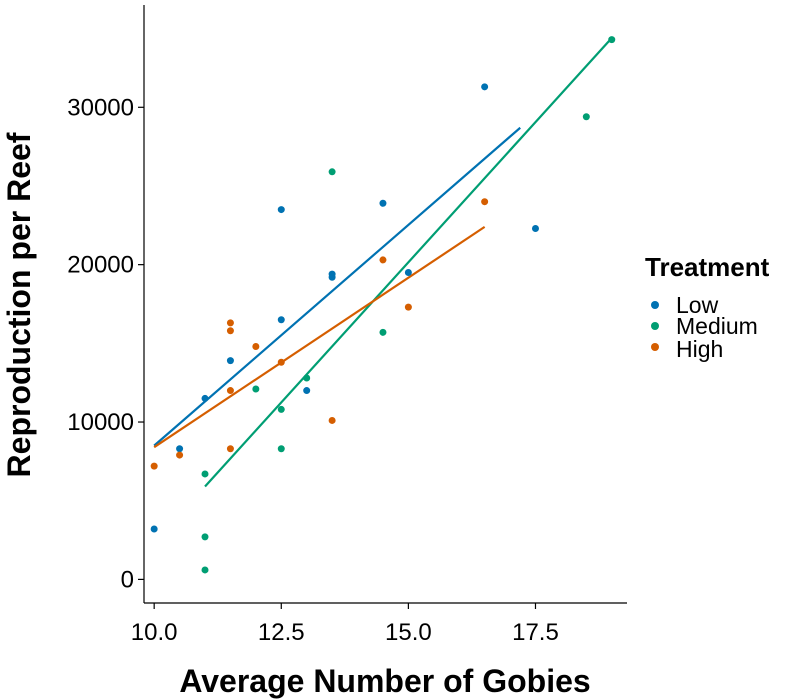 The image size is (800, 700). What do you see at coordinates (384, 681) in the screenshot?
I see `x-axis-title: Average Number of Gobies` at bounding box center [384, 681].